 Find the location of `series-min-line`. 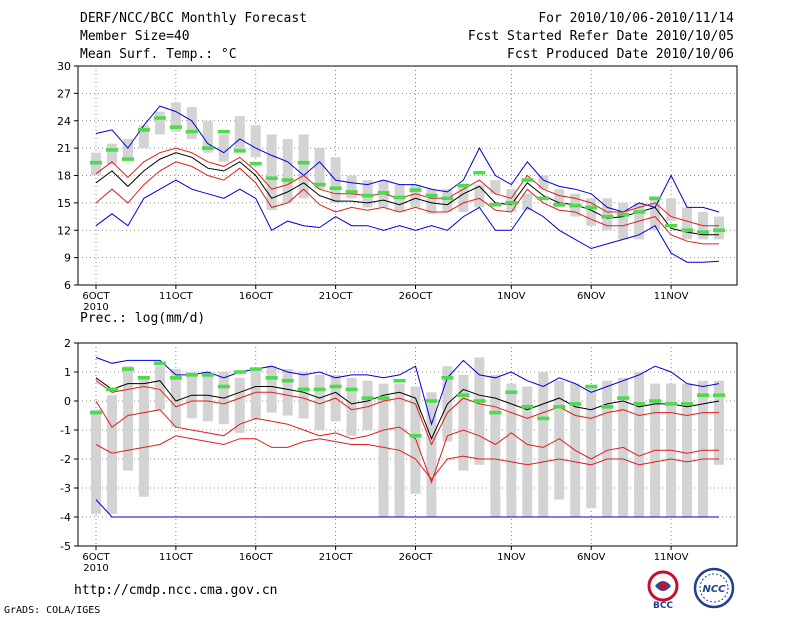

series-min-line is located at coordinates (407, 221).